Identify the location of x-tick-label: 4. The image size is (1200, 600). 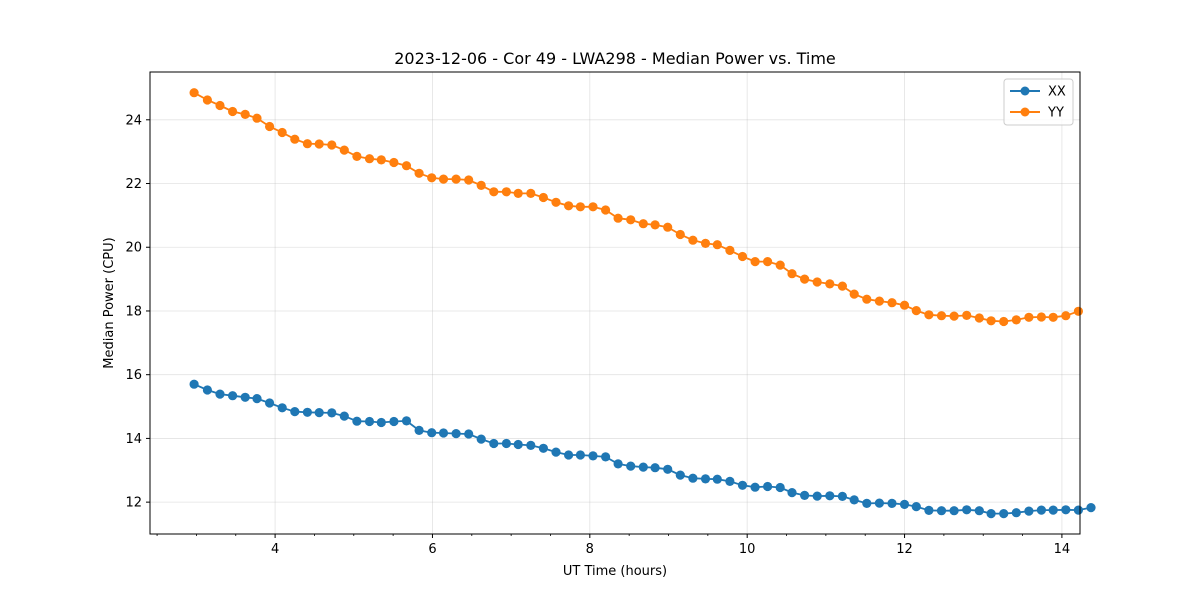
(275, 549).